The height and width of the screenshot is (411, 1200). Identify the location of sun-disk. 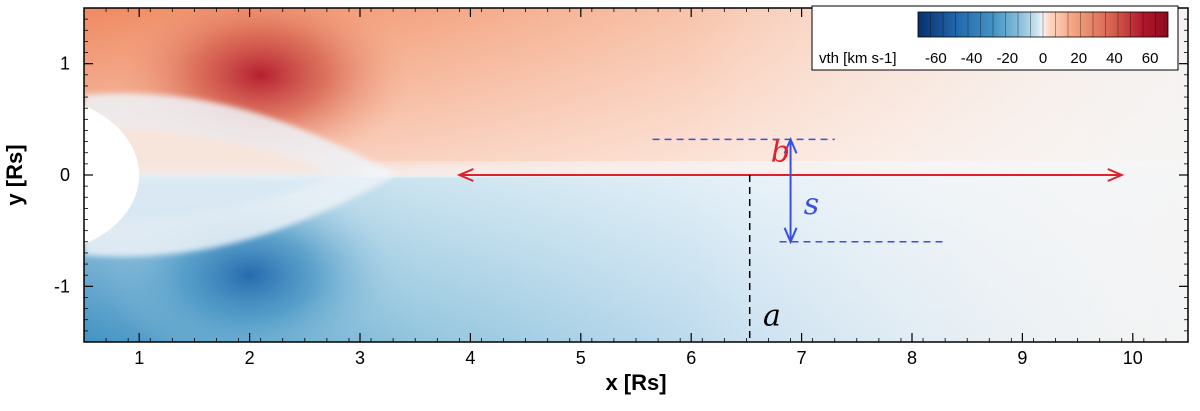
(112, 175).